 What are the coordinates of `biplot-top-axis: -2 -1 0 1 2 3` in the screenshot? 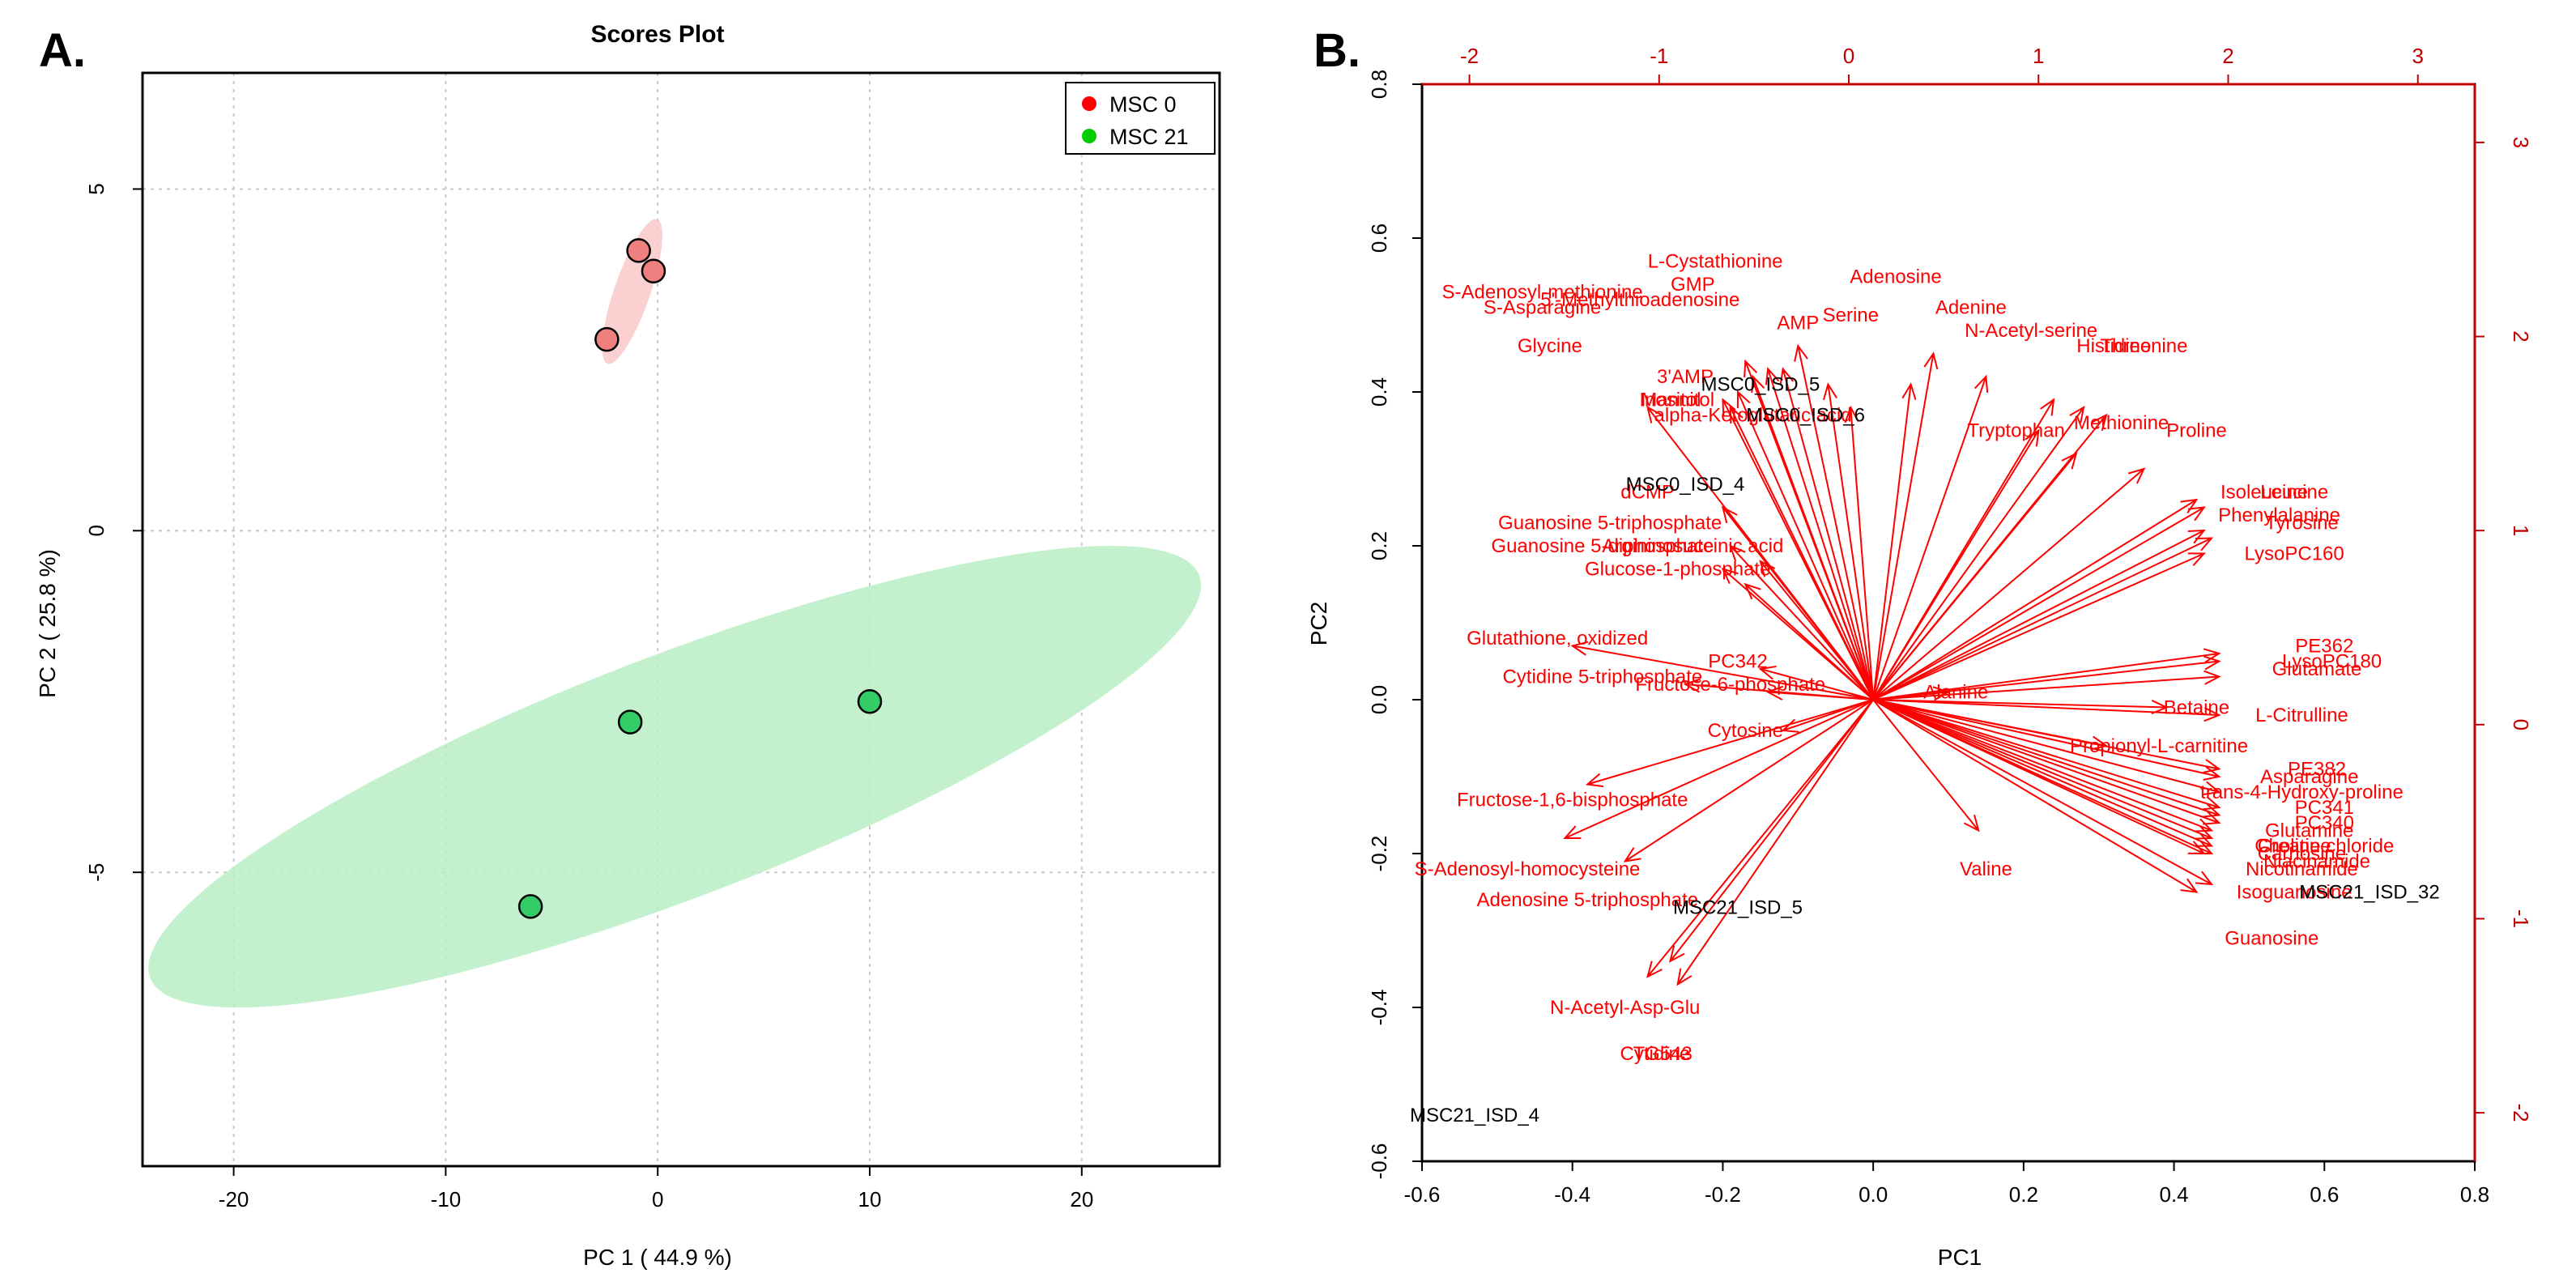 It's located at (1948, 65).